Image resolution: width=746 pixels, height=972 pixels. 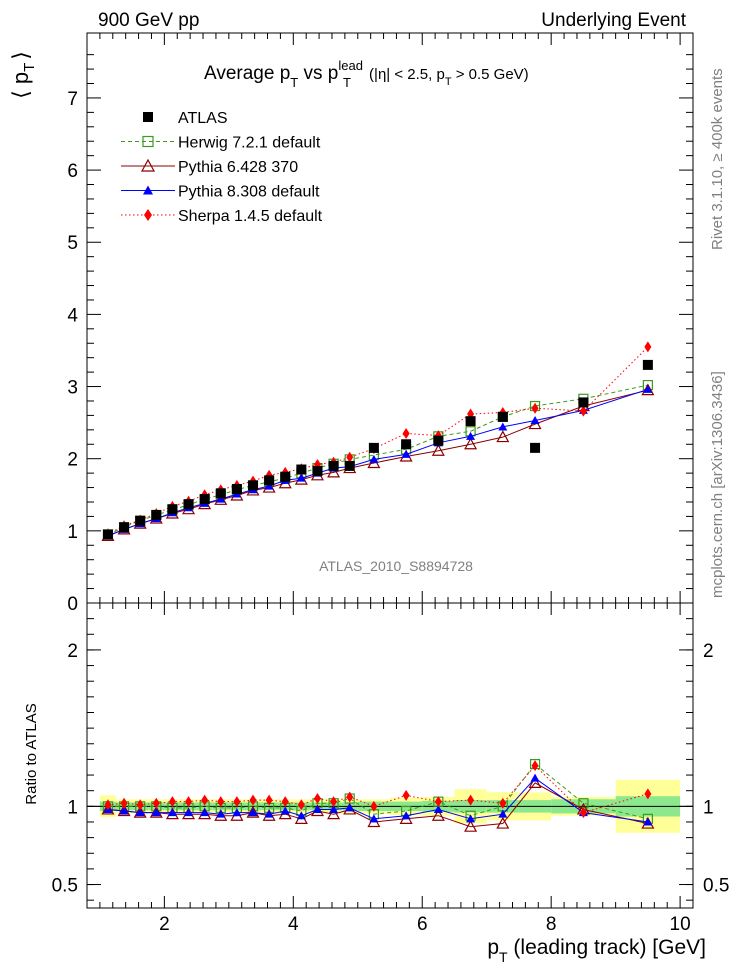 I want to click on y-tick-label: 3, so click(x=72, y=388).